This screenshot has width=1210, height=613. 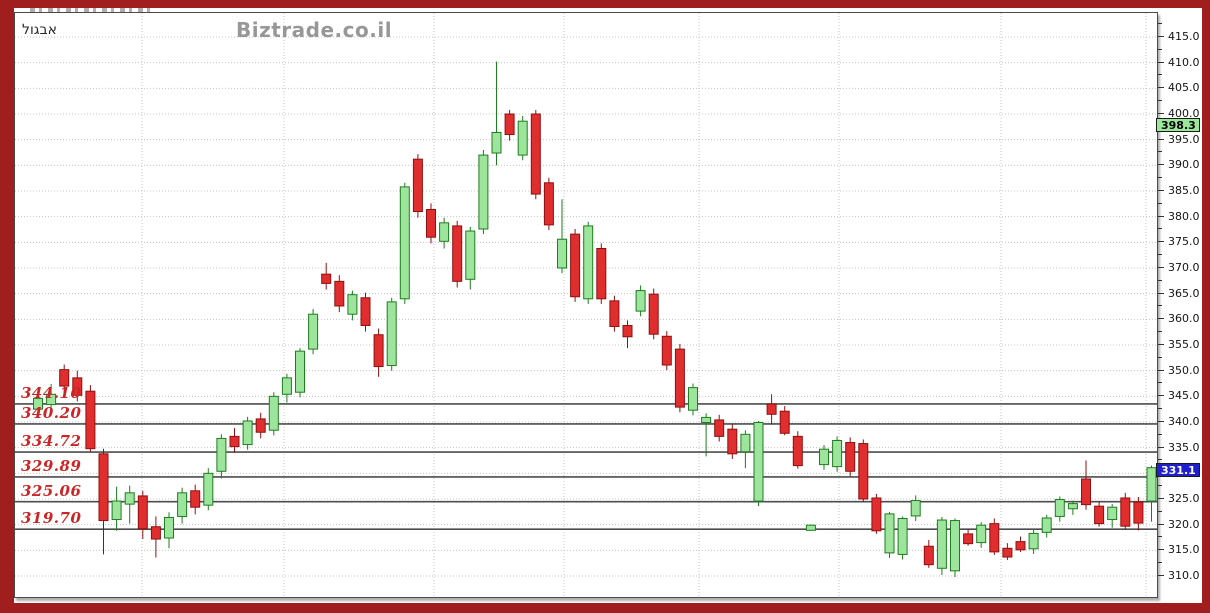 I want to click on level-label: 334.72, so click(x=51, y=441).